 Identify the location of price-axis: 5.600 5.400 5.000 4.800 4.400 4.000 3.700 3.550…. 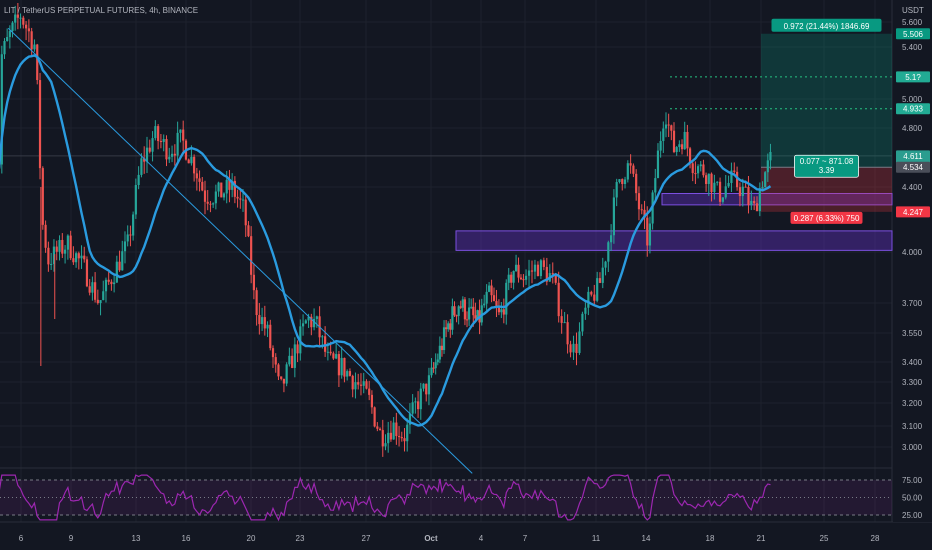
(912, 261).